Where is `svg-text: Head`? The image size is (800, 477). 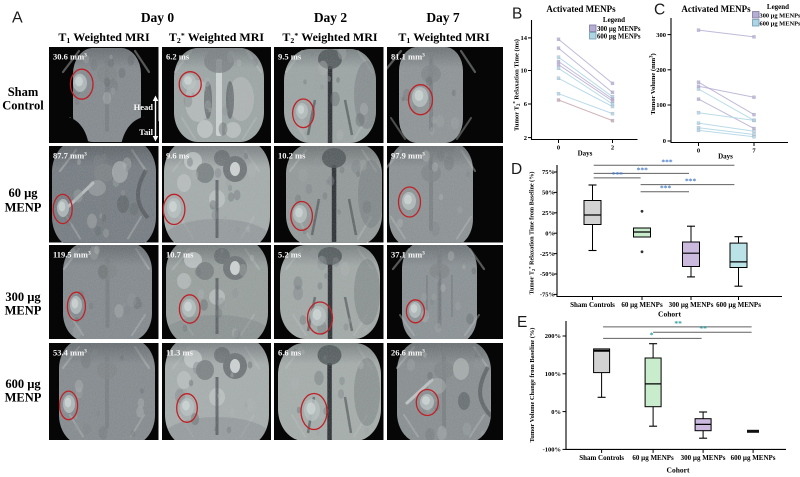 svg-text: Head is located at coordinates (144, 107).